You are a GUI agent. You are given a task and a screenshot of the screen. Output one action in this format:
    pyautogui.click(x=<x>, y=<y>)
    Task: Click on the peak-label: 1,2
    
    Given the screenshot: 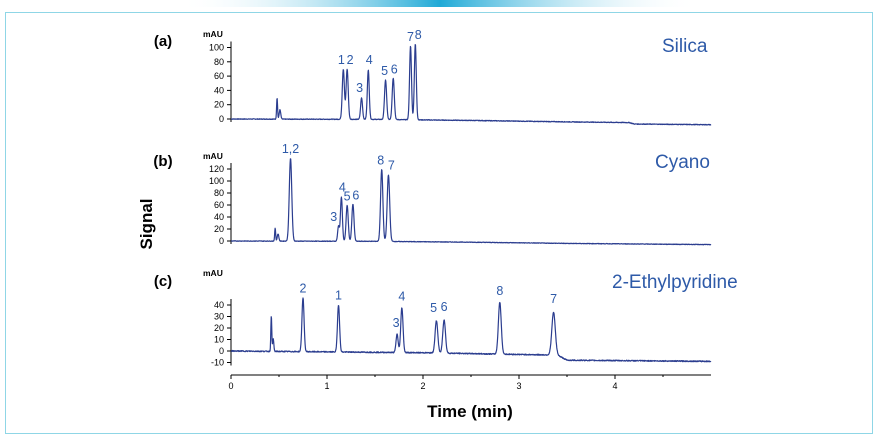 What is the action you would take?
    pyautogui.click(x=290, y=149)
    